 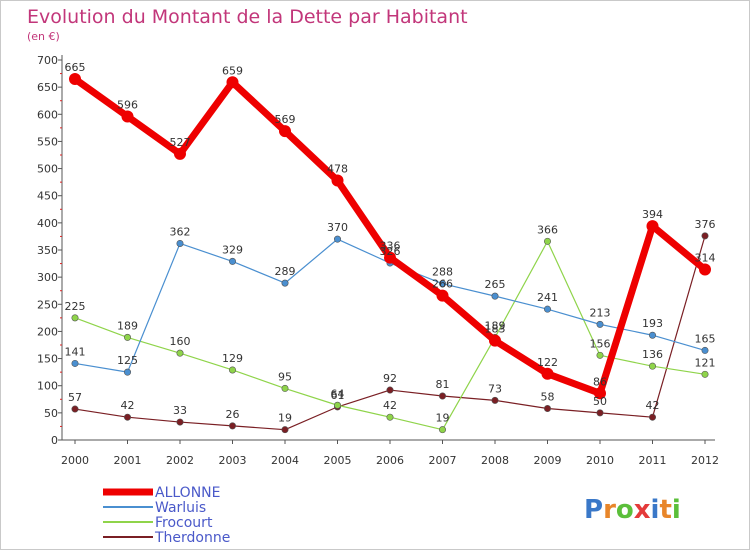 I want to click on data-label: 19, so click(x=443, y=418).